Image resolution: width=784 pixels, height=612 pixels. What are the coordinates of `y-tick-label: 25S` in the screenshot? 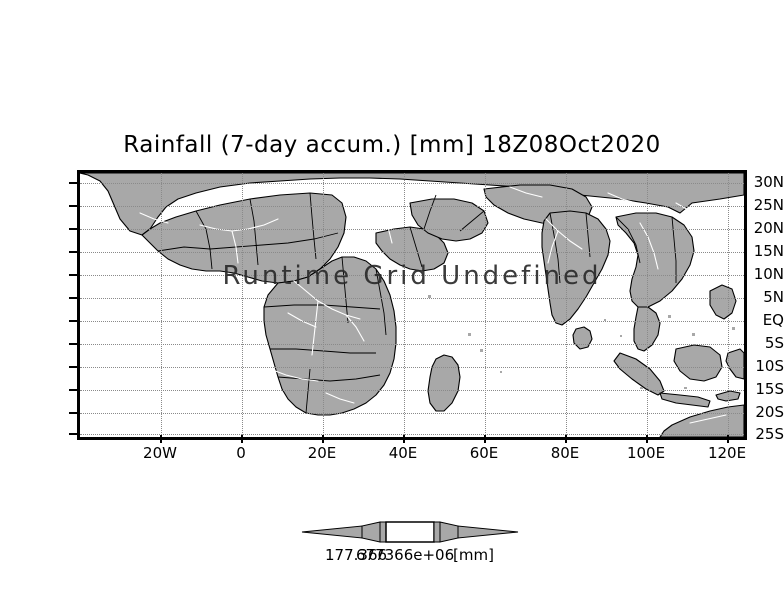 It's located at (769, 434).